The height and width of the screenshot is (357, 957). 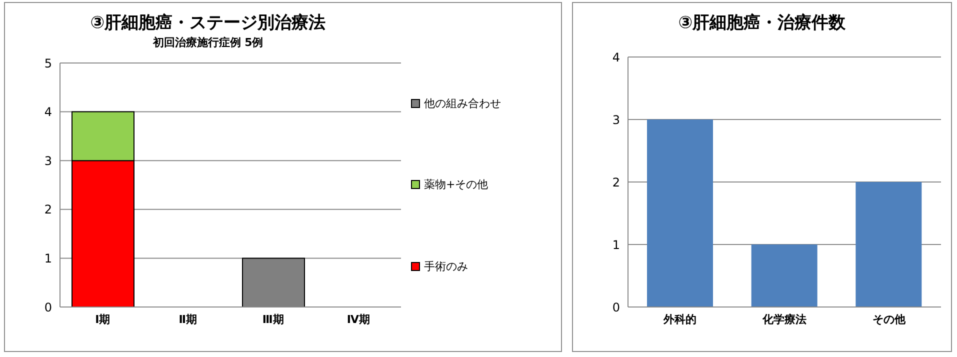 I want to click on x-tick-label: Ⅰ期, so click(x=102, y=319).